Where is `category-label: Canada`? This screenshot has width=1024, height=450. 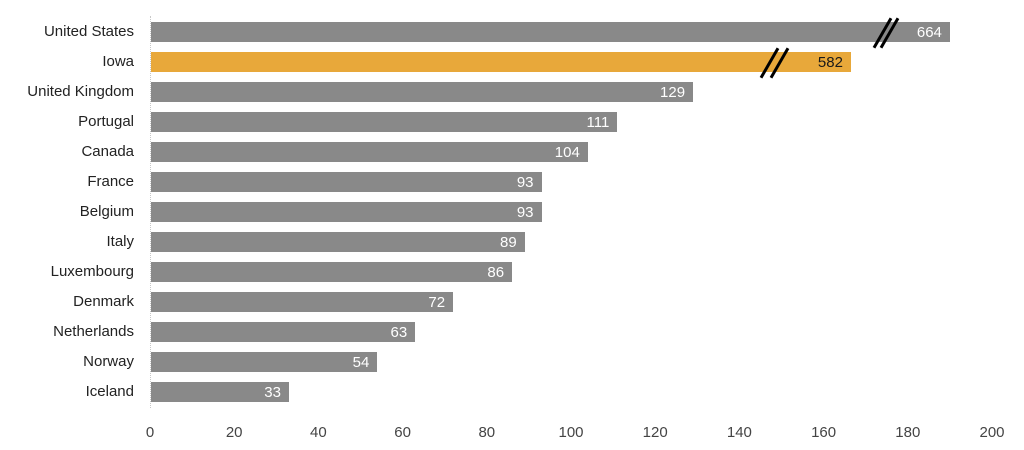 category-label: Canada is located at coordinates (107, 151).